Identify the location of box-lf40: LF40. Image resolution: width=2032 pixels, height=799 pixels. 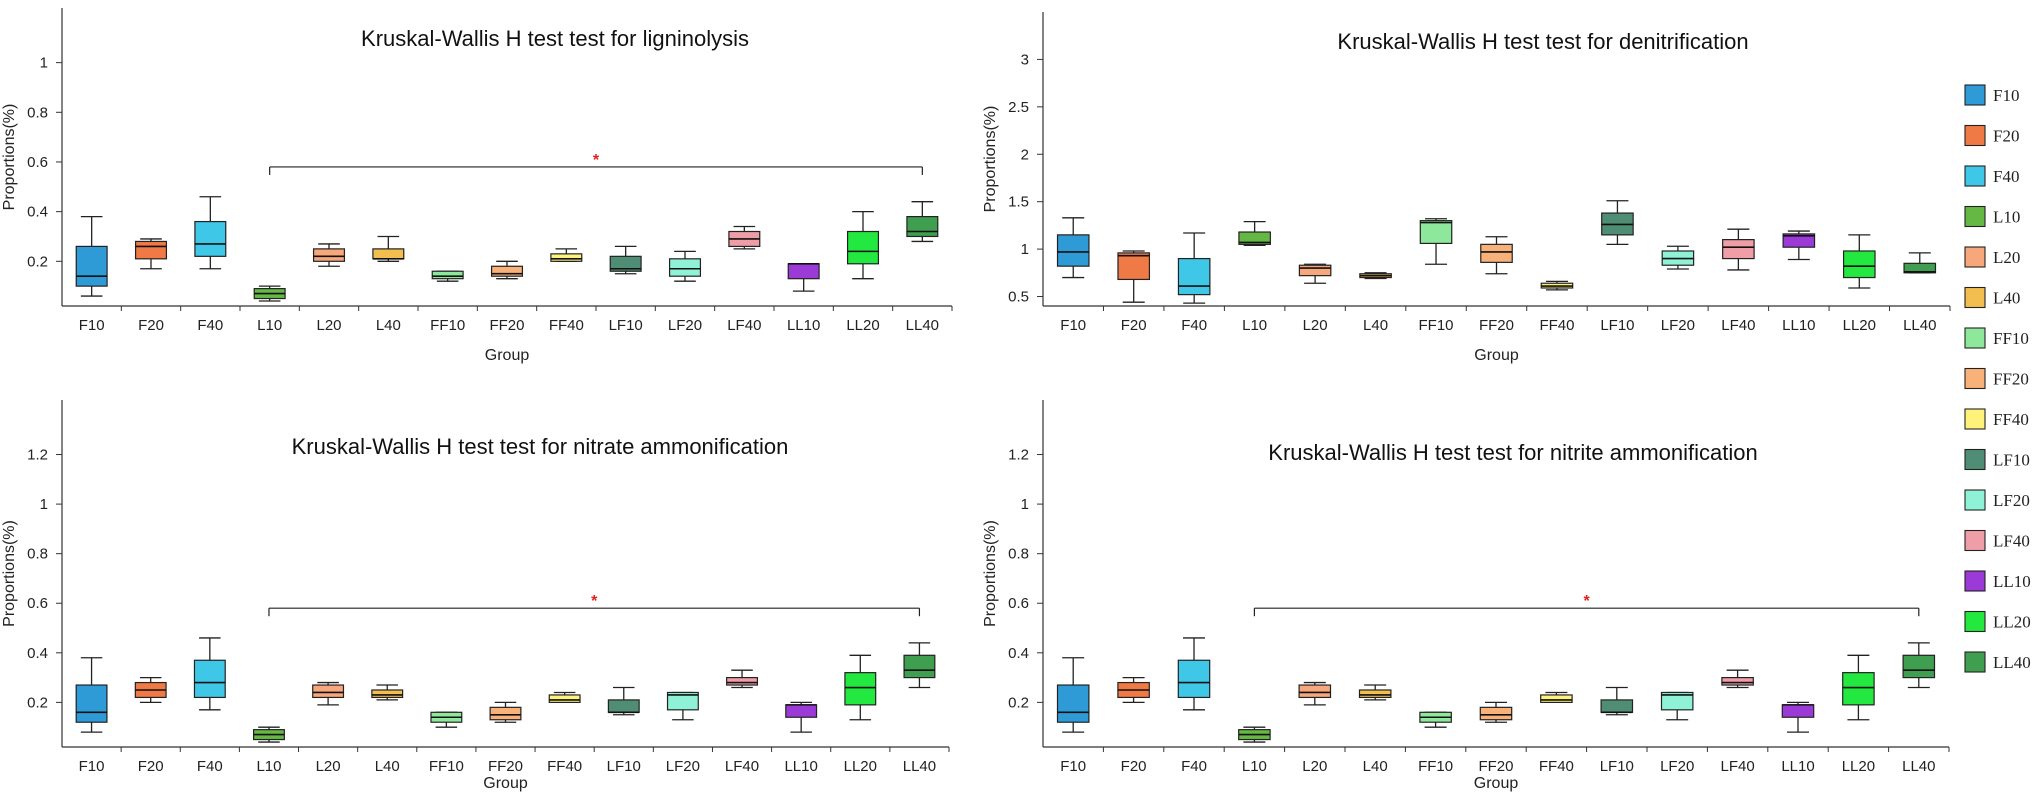
(1745, 281).